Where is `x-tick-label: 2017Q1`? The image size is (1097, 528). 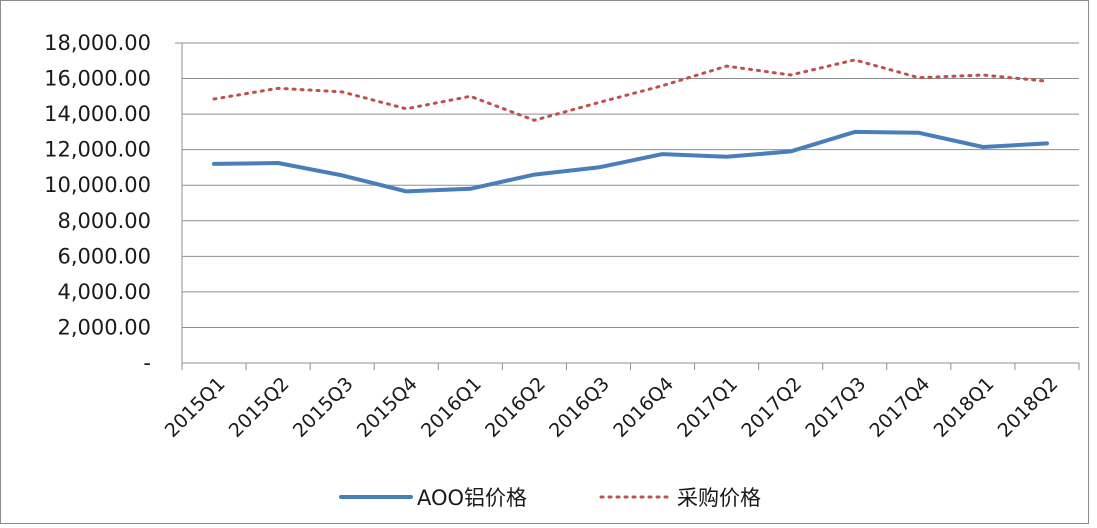
x-tick-label: 2017Q1 is located at coordinates (707, 407).